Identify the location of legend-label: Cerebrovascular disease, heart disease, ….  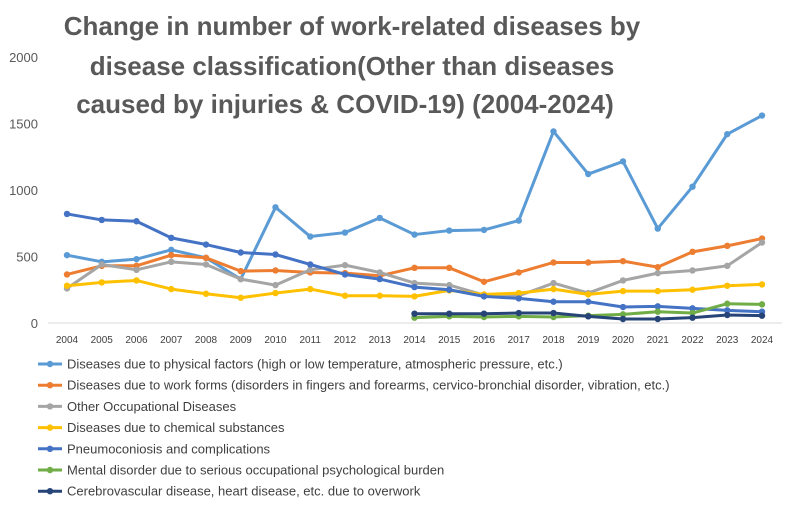
(244, 491).